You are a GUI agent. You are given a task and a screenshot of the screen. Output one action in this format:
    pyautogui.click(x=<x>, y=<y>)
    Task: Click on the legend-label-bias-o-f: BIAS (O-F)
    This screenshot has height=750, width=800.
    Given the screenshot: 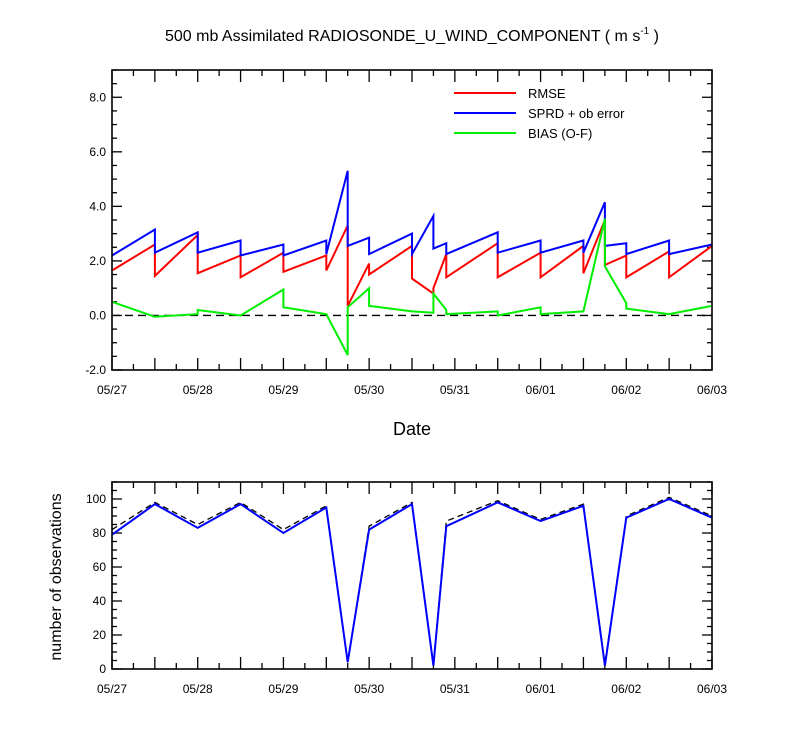 What is the action you would take?
    pyautogui.click(x=560, y=133)
    